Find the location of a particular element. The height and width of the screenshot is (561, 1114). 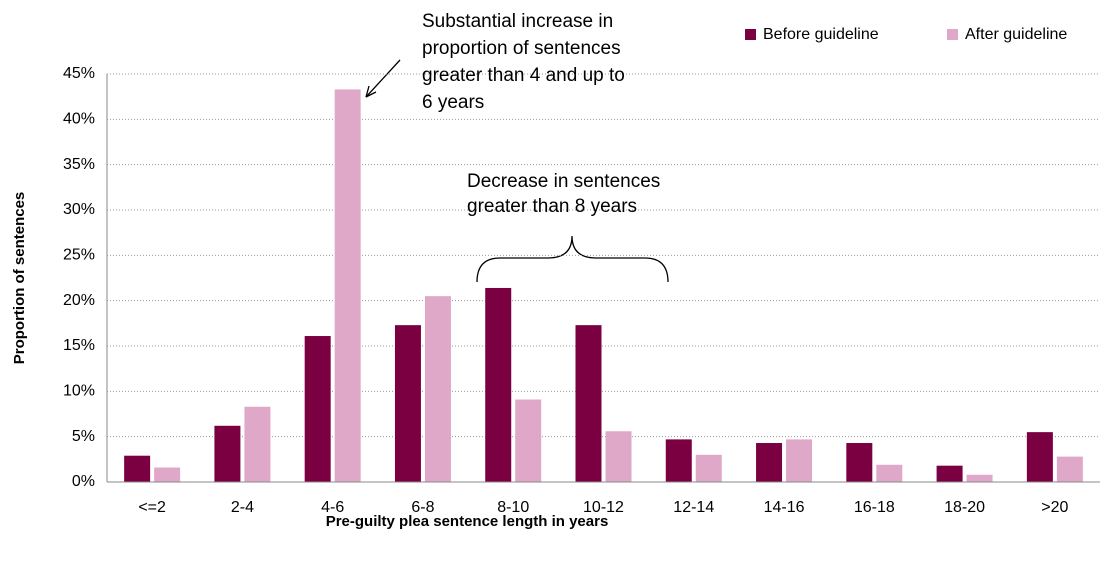

x-tick-label: 2-4 is located at coordinates (242, 507).